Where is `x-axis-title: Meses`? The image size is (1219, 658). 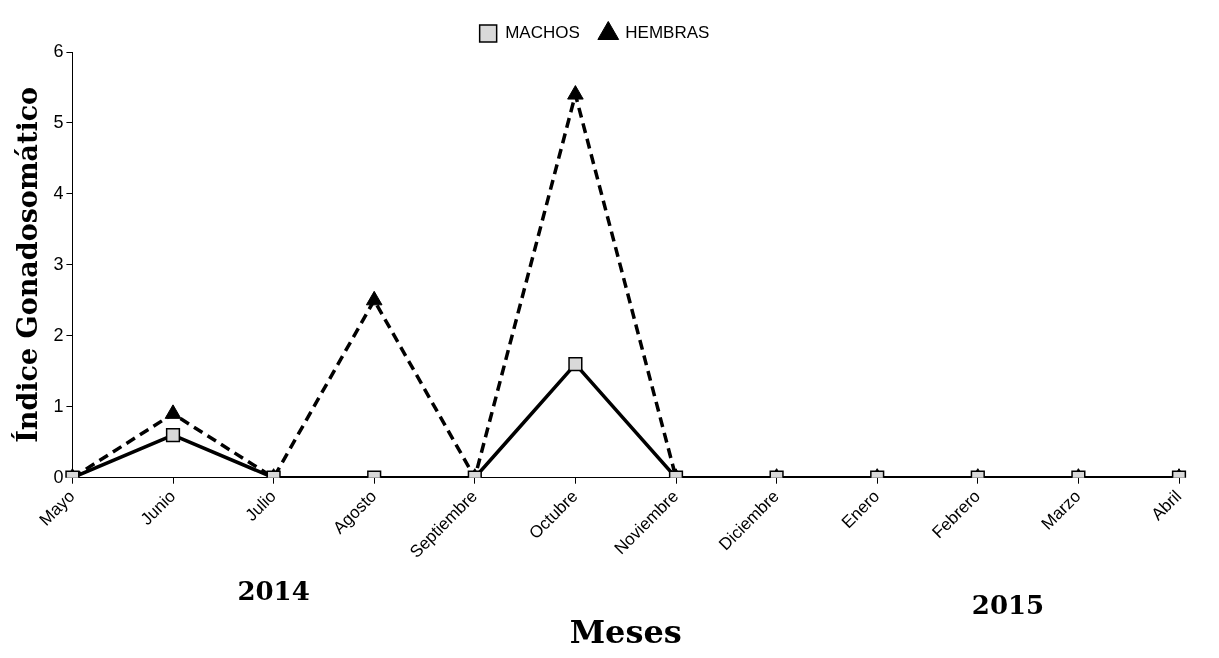 x-axis-title: Meses is located at coordinates (625, 632).